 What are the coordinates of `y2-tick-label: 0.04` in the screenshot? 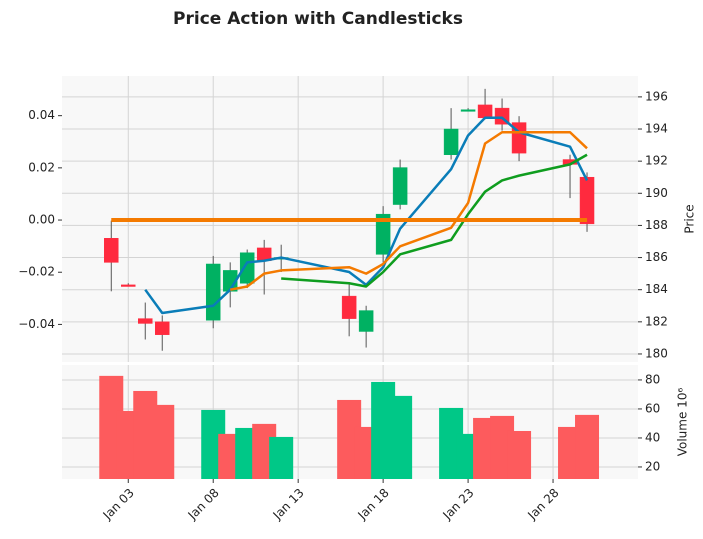 It's located at (41, 115).